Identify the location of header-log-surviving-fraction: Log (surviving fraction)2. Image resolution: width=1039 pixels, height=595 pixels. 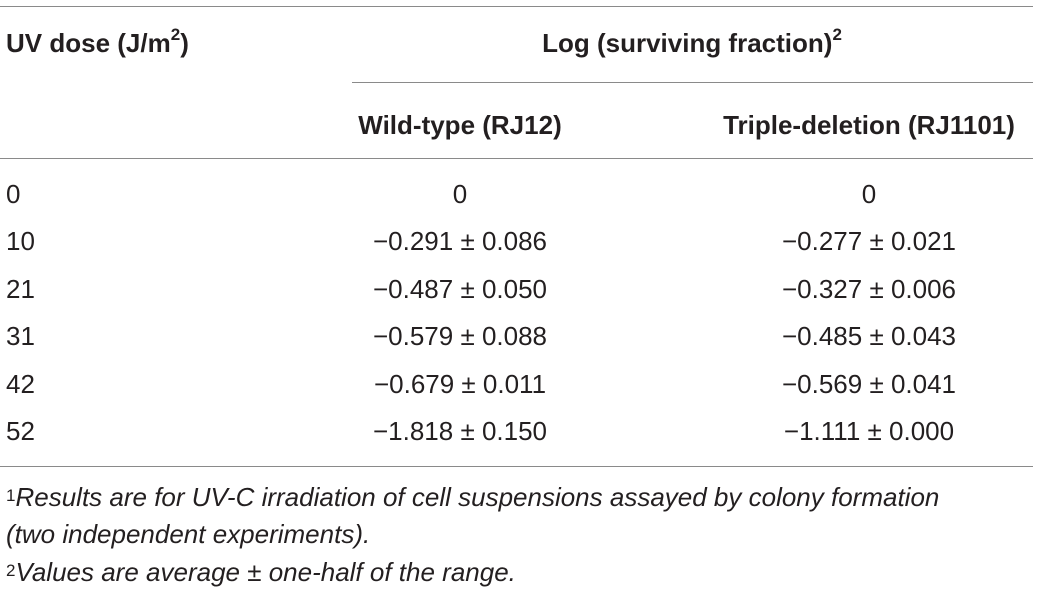
(692, 41).